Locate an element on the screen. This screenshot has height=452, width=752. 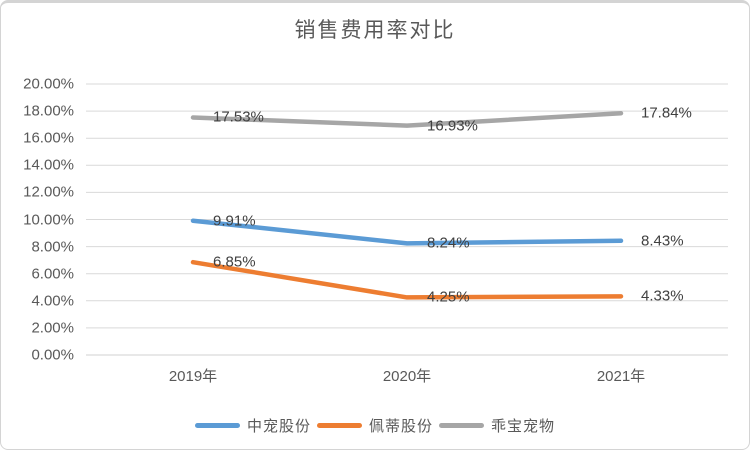
y-axis-tick-label: 2.00% is located at coordinates (52, 328).